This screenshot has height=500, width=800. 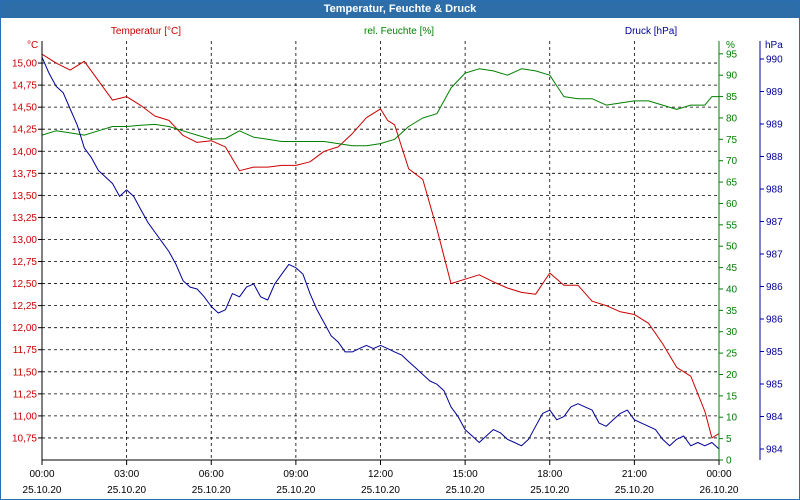 What do you see at coordinates (774, 45) in the screenshot?
I see `pressure-unit-label: hPa` at bounding box center [774, 45].